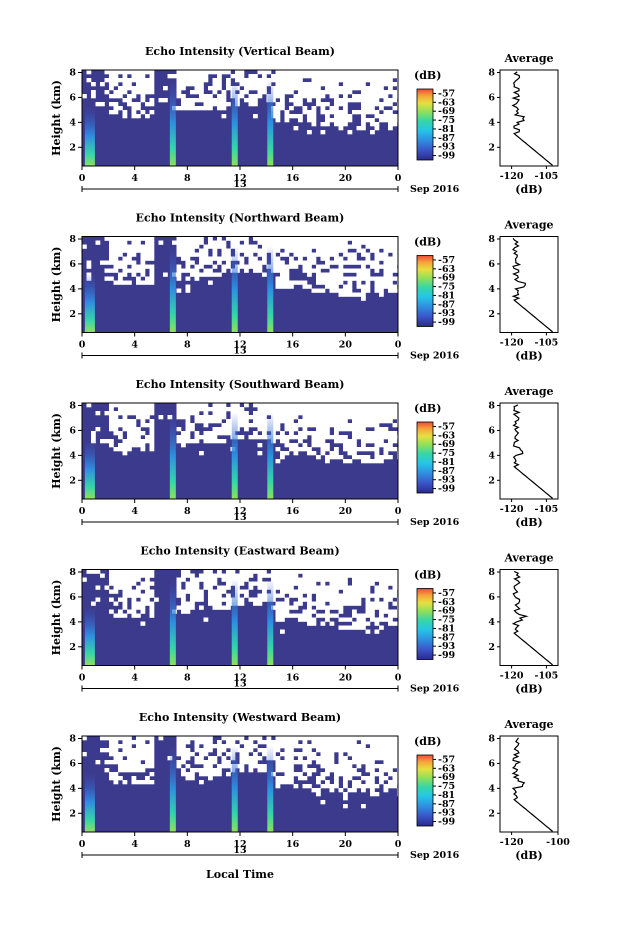 This screenshot has height=929, width=618. What do you see at coordinates (446, 480) in the screenshot?
I see `colorbar-tick-label: -93` at bounding box center [446, 480].